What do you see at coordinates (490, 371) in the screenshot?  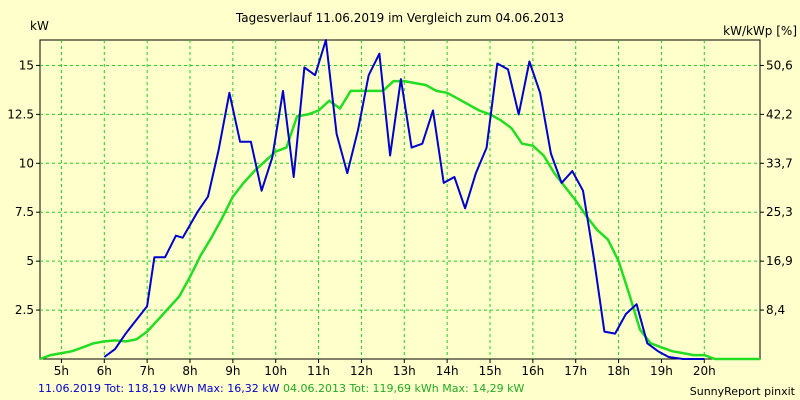 I see `x-tick-label: 15h` at bounding box center [490, 371].